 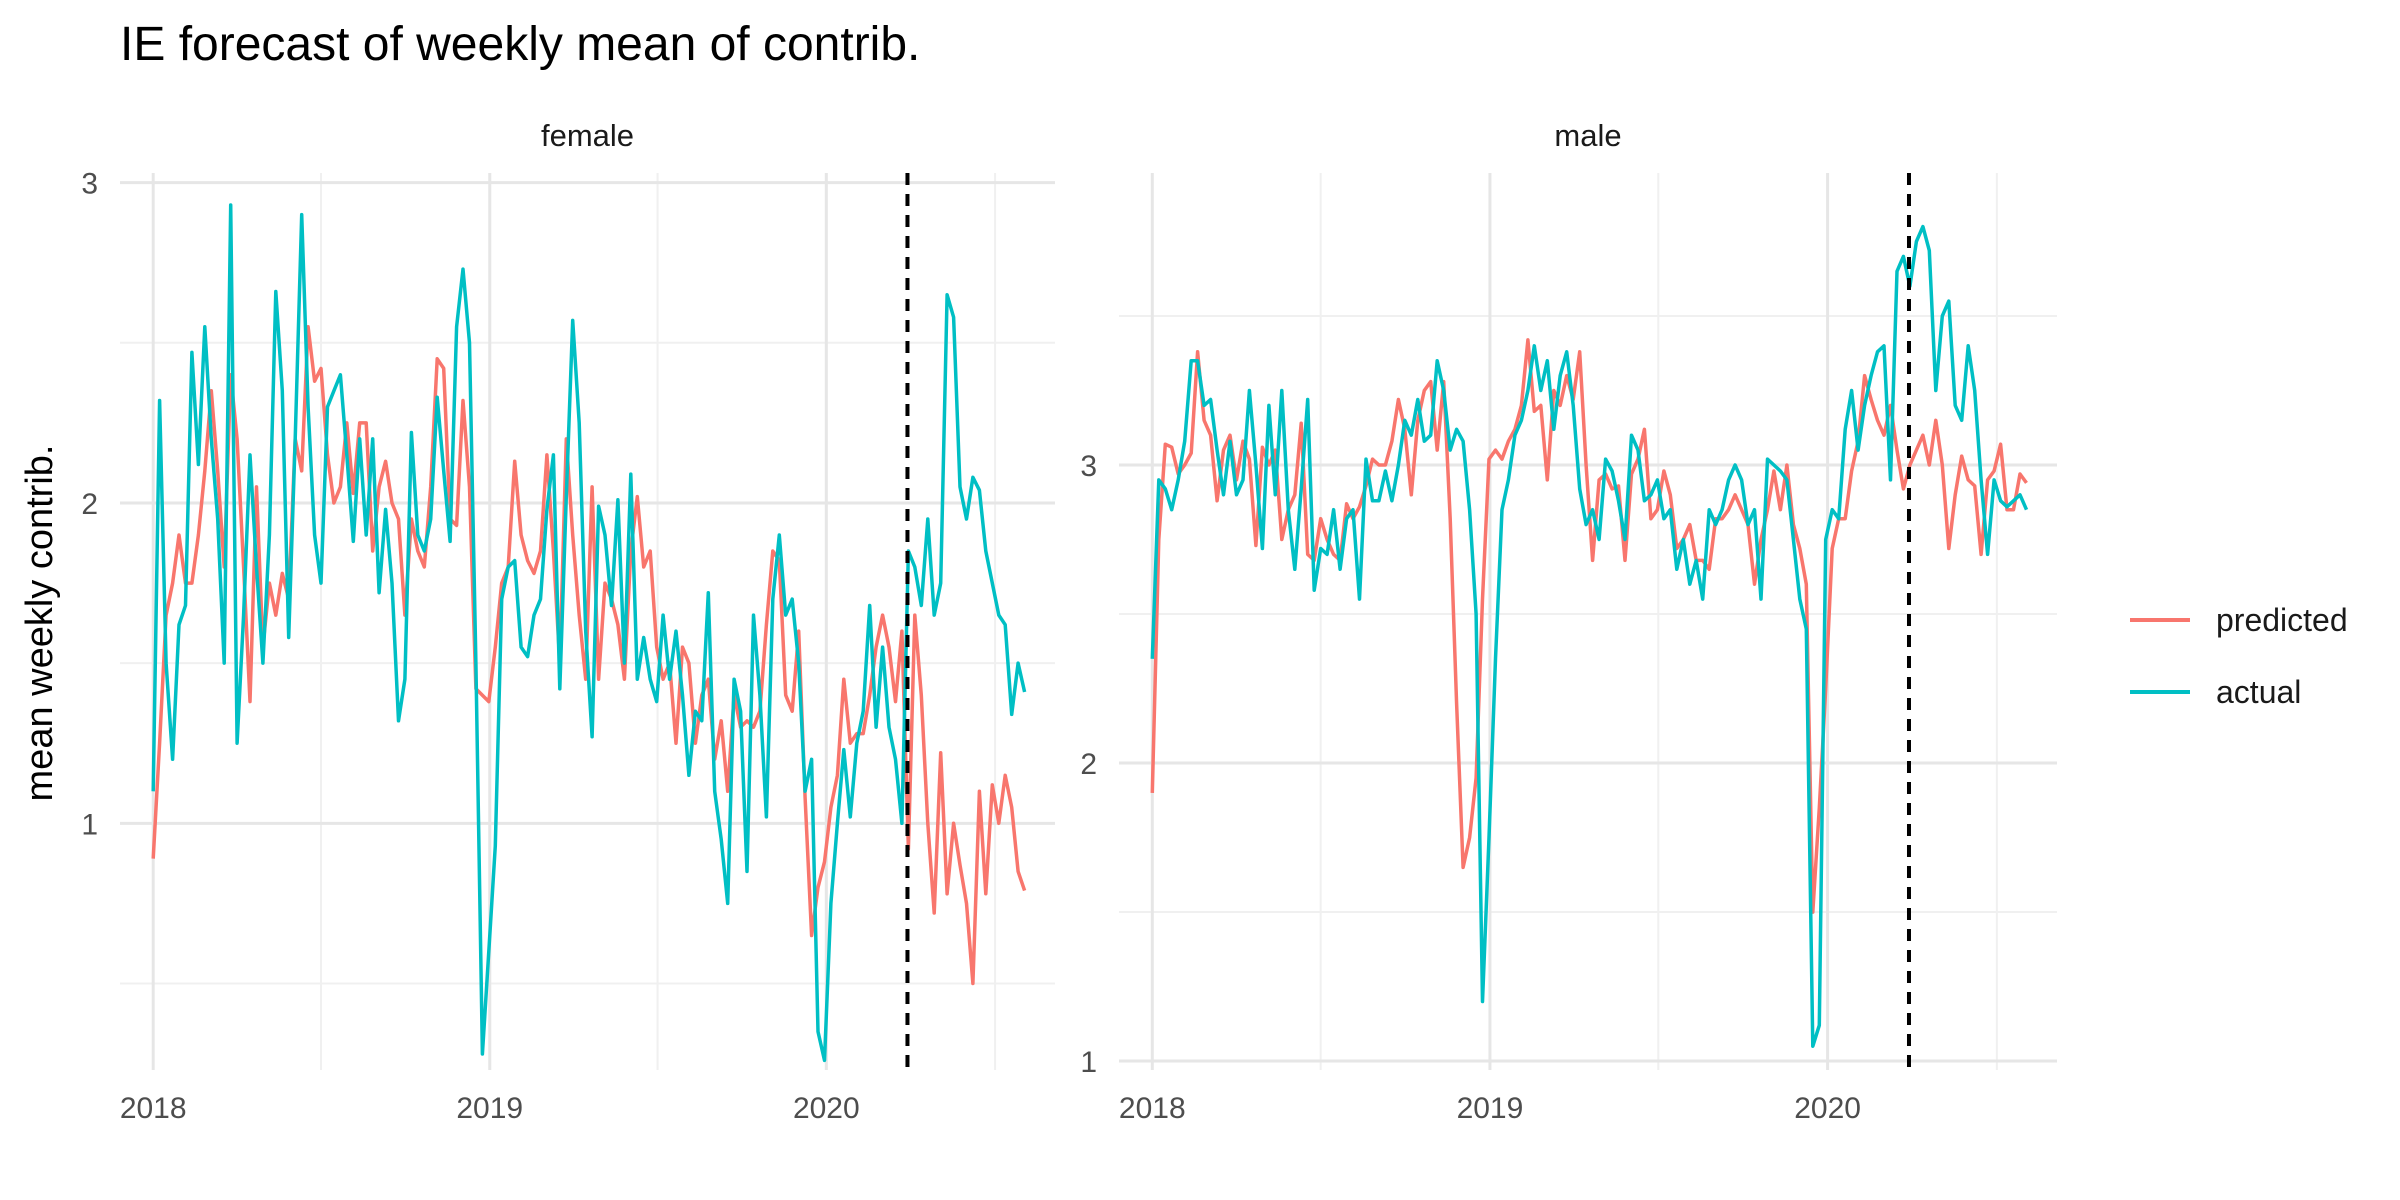 I want to click on y-axis-label: mean weekly contrib., so click(x=40, y=623).